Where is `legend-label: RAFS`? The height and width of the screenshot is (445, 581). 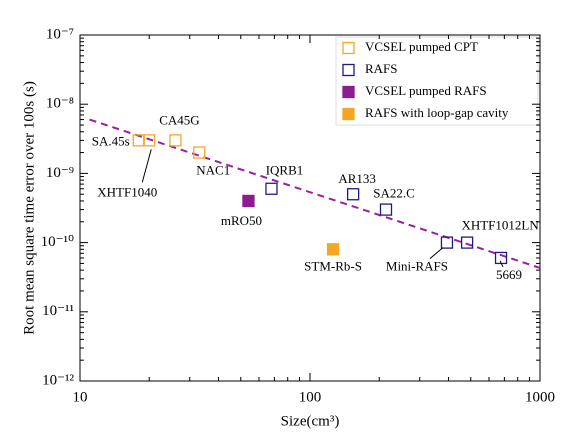
legend-label: RAFS is located at coordinates (381, 68).